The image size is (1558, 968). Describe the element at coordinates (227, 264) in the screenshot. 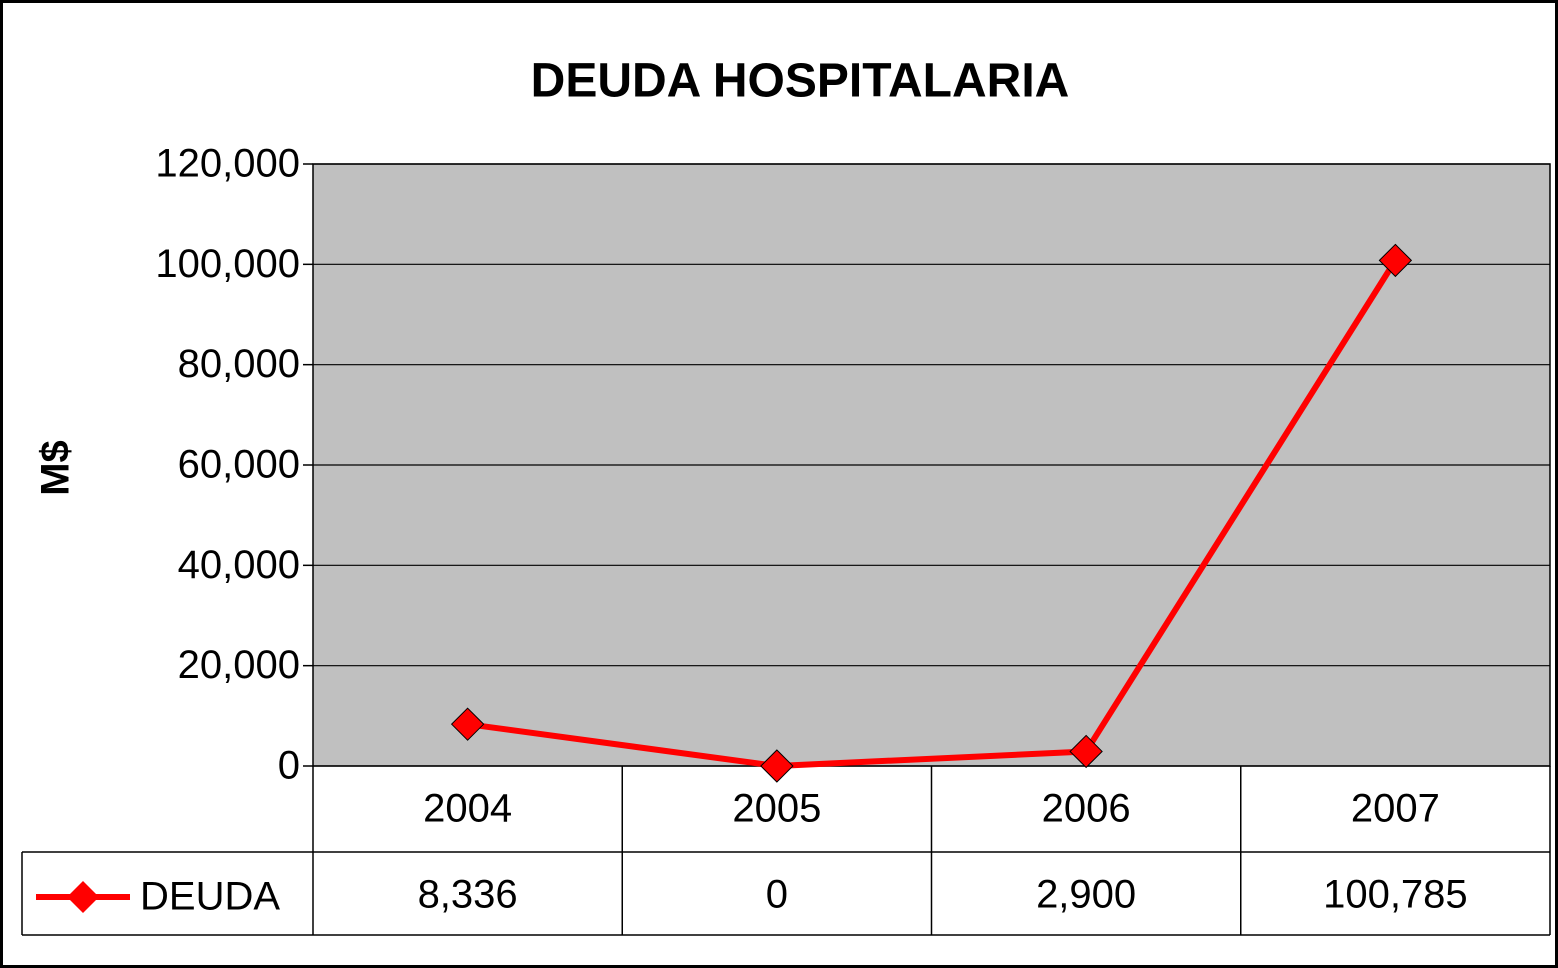

I see `y-tick-label: 100,000` at that location.